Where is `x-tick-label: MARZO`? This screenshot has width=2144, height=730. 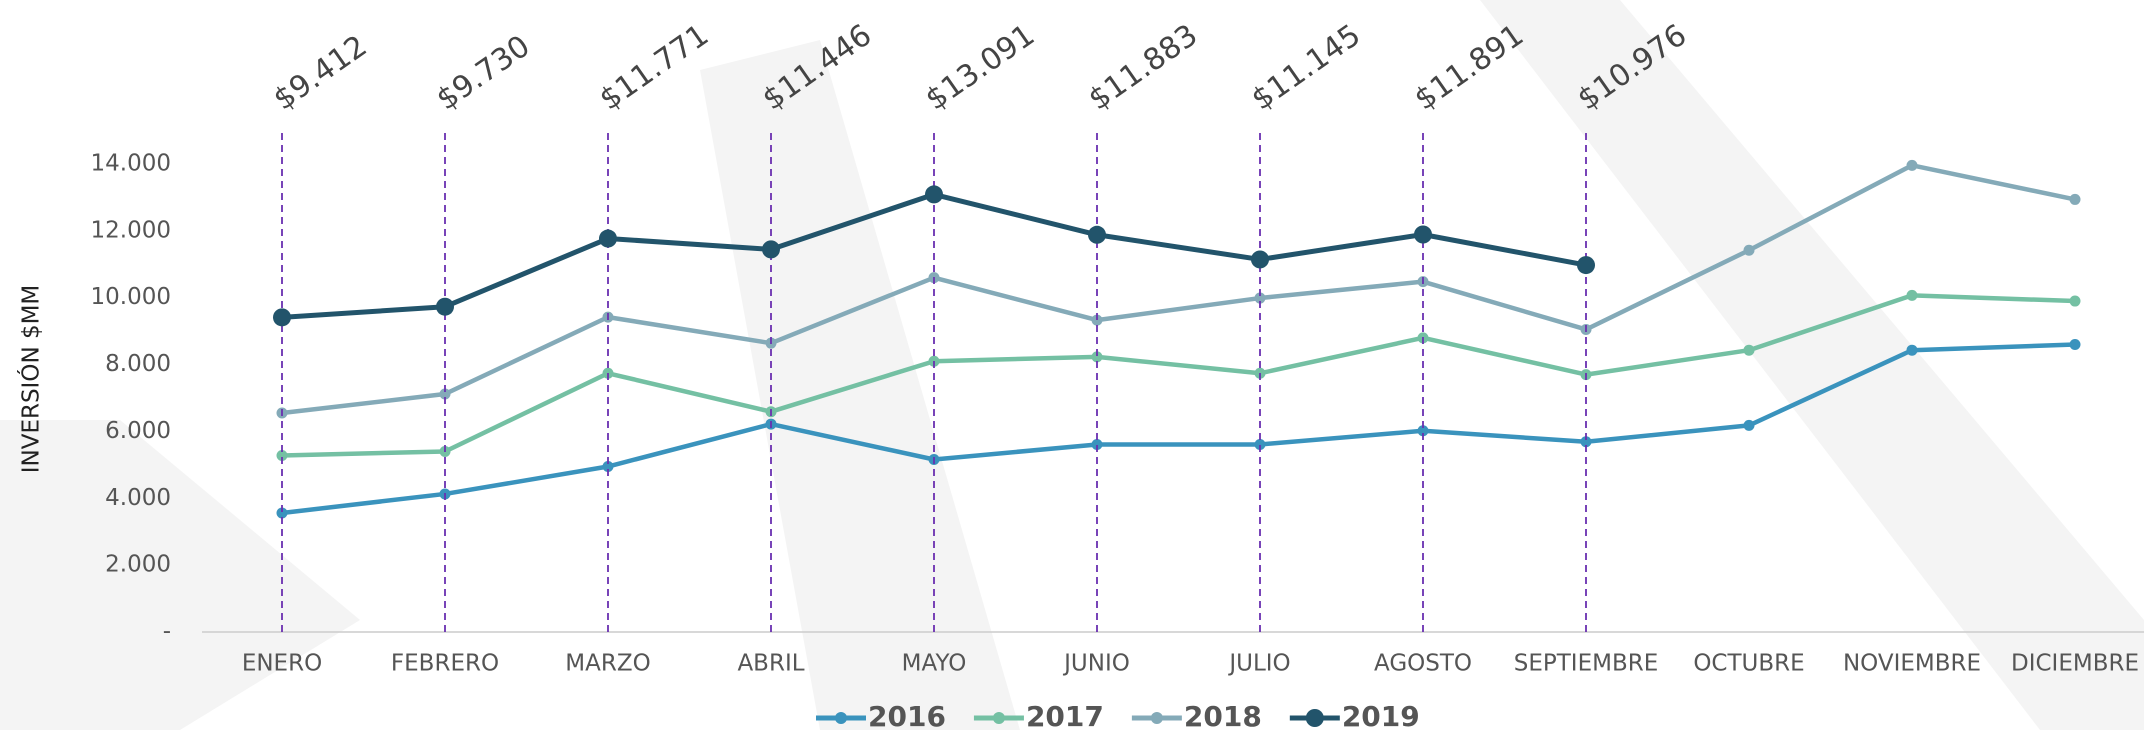 x-tick-label: MARZO is located at coordinates (607, 664).